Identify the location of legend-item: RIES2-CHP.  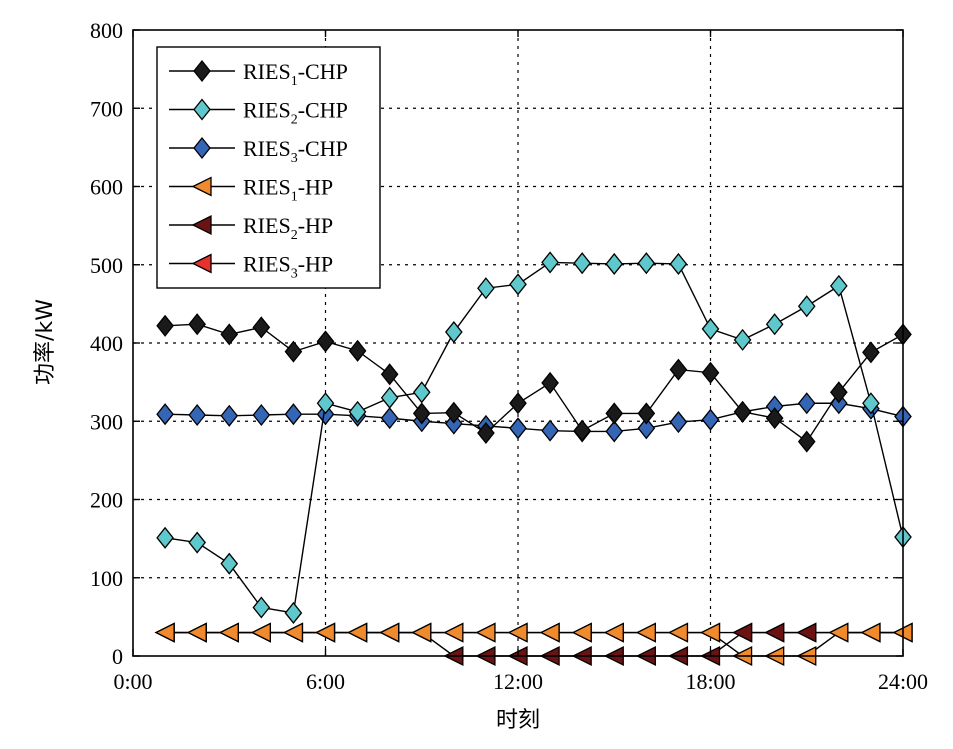
(258, 113).